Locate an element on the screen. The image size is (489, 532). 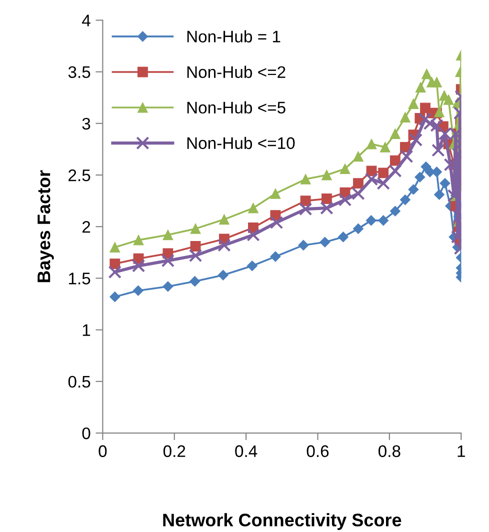
legend-label: Non-Hub <=10 is located at coordinates (241, 143).